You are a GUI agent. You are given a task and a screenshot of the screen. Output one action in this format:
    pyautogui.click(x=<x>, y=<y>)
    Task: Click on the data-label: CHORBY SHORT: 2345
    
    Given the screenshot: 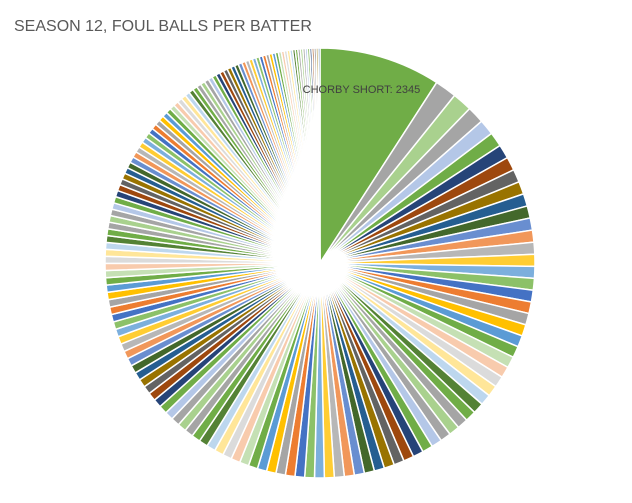 What is the action you would take?
    pyautogui.click(x=362, y=90)
    